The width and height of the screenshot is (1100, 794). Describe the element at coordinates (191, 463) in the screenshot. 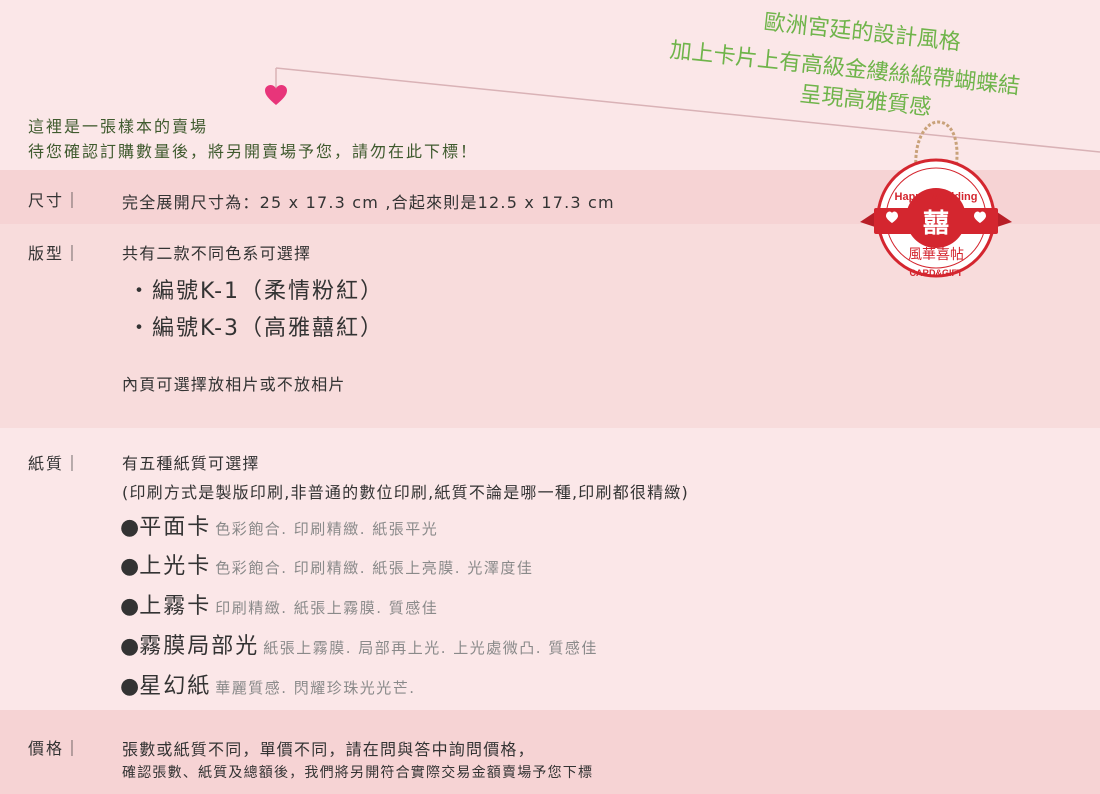

I see `paper-intro: 有五種紙質可選擇` at that location.